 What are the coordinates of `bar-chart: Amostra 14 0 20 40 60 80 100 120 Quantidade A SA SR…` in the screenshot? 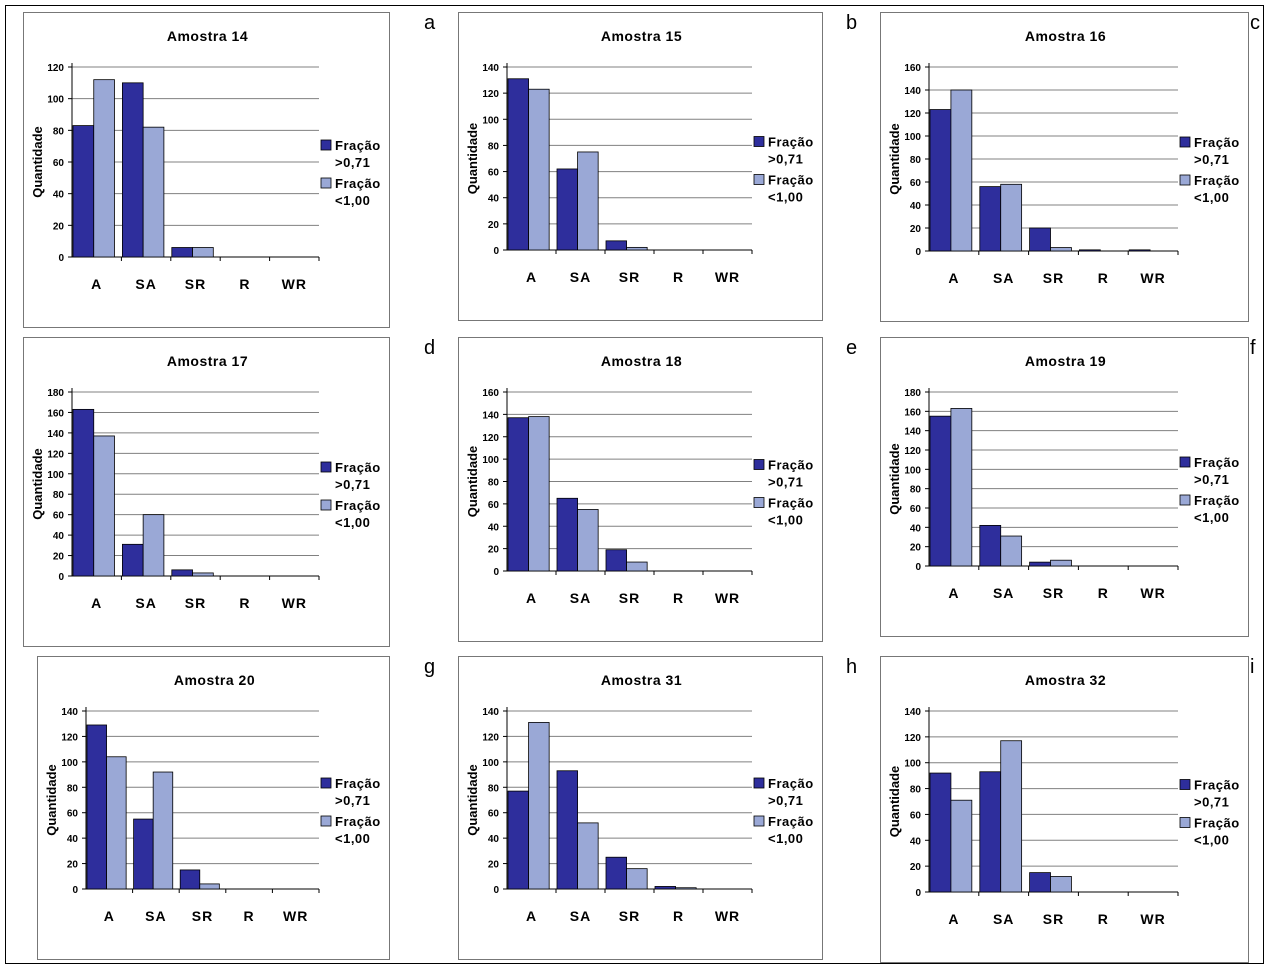 It's located at (205, 160).